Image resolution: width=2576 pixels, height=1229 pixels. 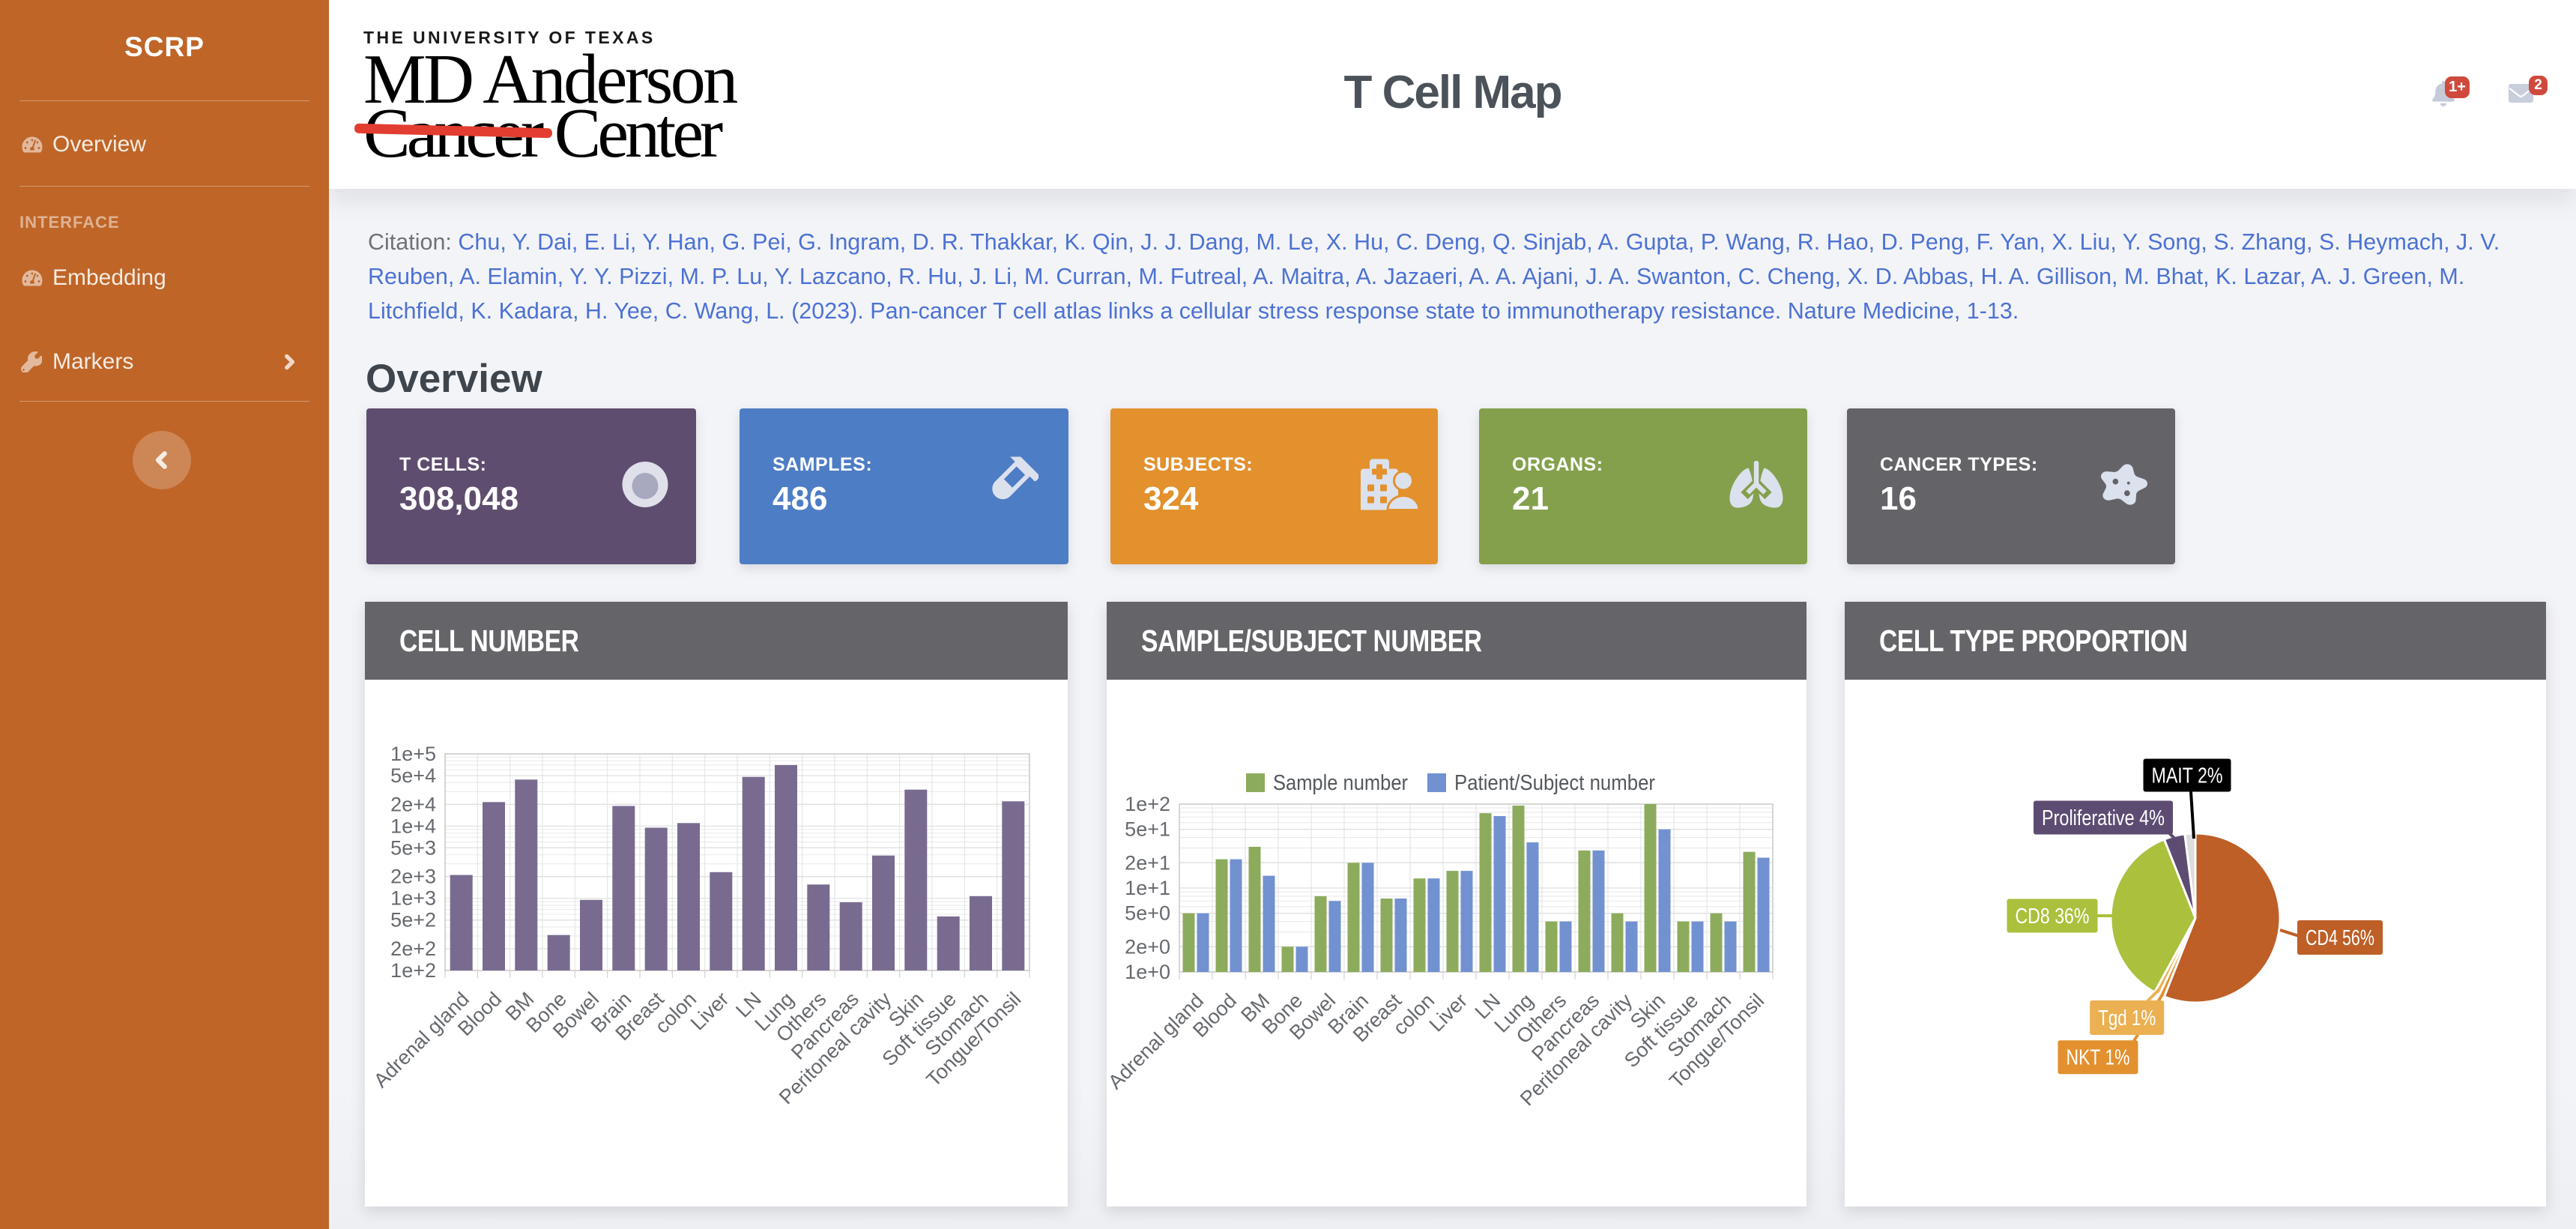 I want to click on svg-text: CD8 36%, so click(x=2053, y=917).